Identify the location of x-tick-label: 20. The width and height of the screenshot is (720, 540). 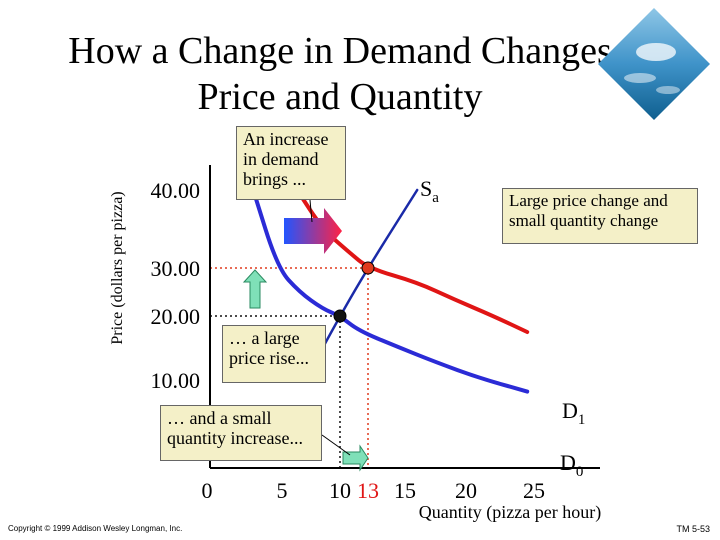
(466, 490).